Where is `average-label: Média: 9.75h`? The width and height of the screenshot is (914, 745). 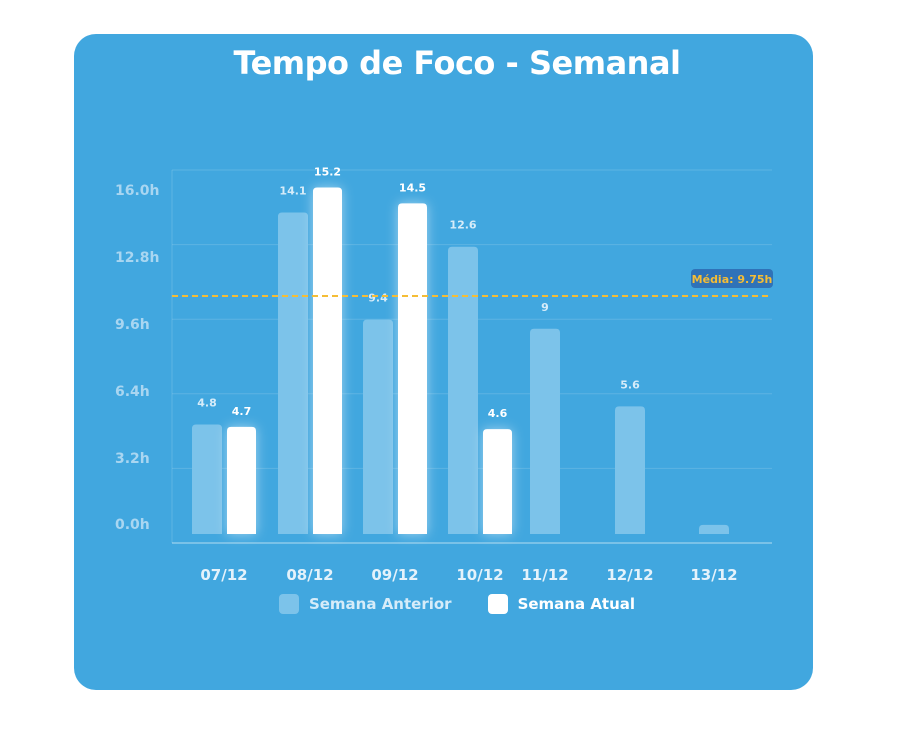 average-label: Média: 9.75h is located at coordinates (732, 279).